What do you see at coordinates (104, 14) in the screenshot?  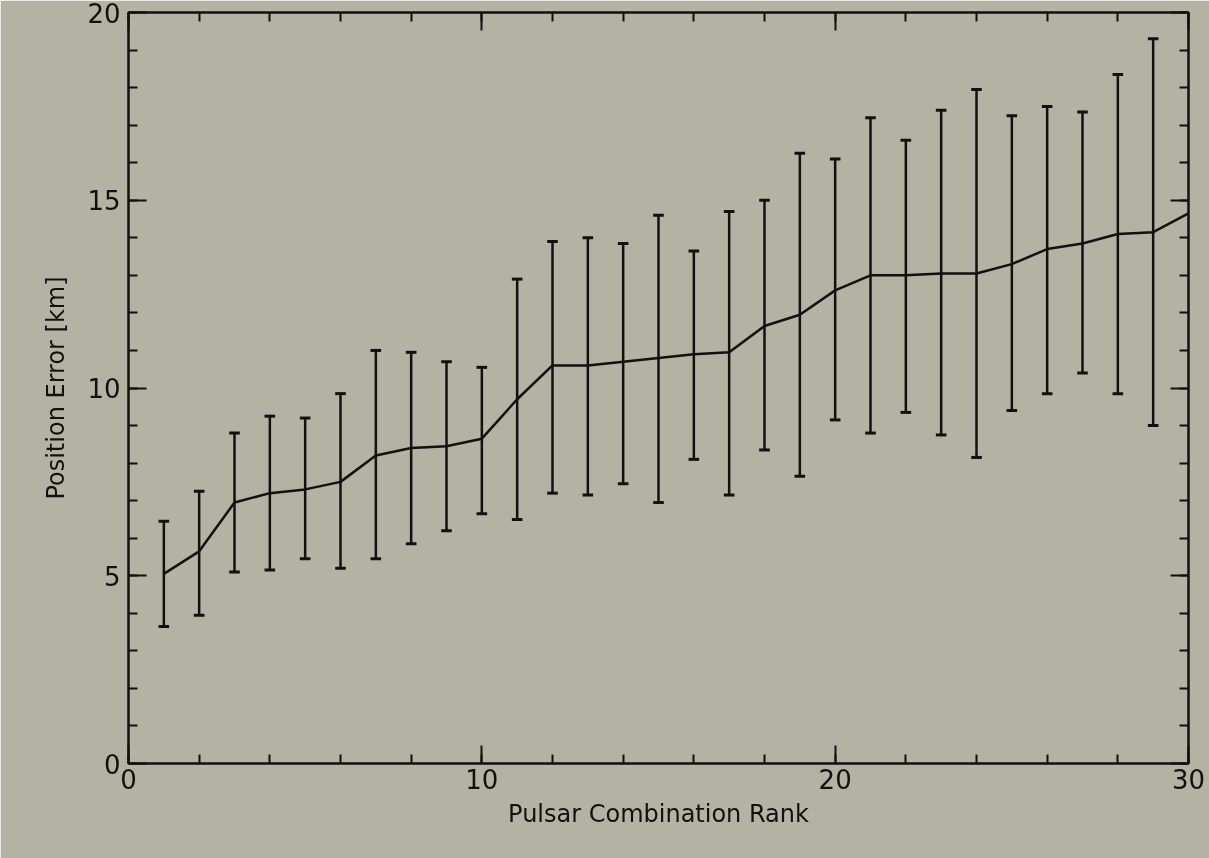 I see `y-tick-label: 20` at bounding box center [104, 14].